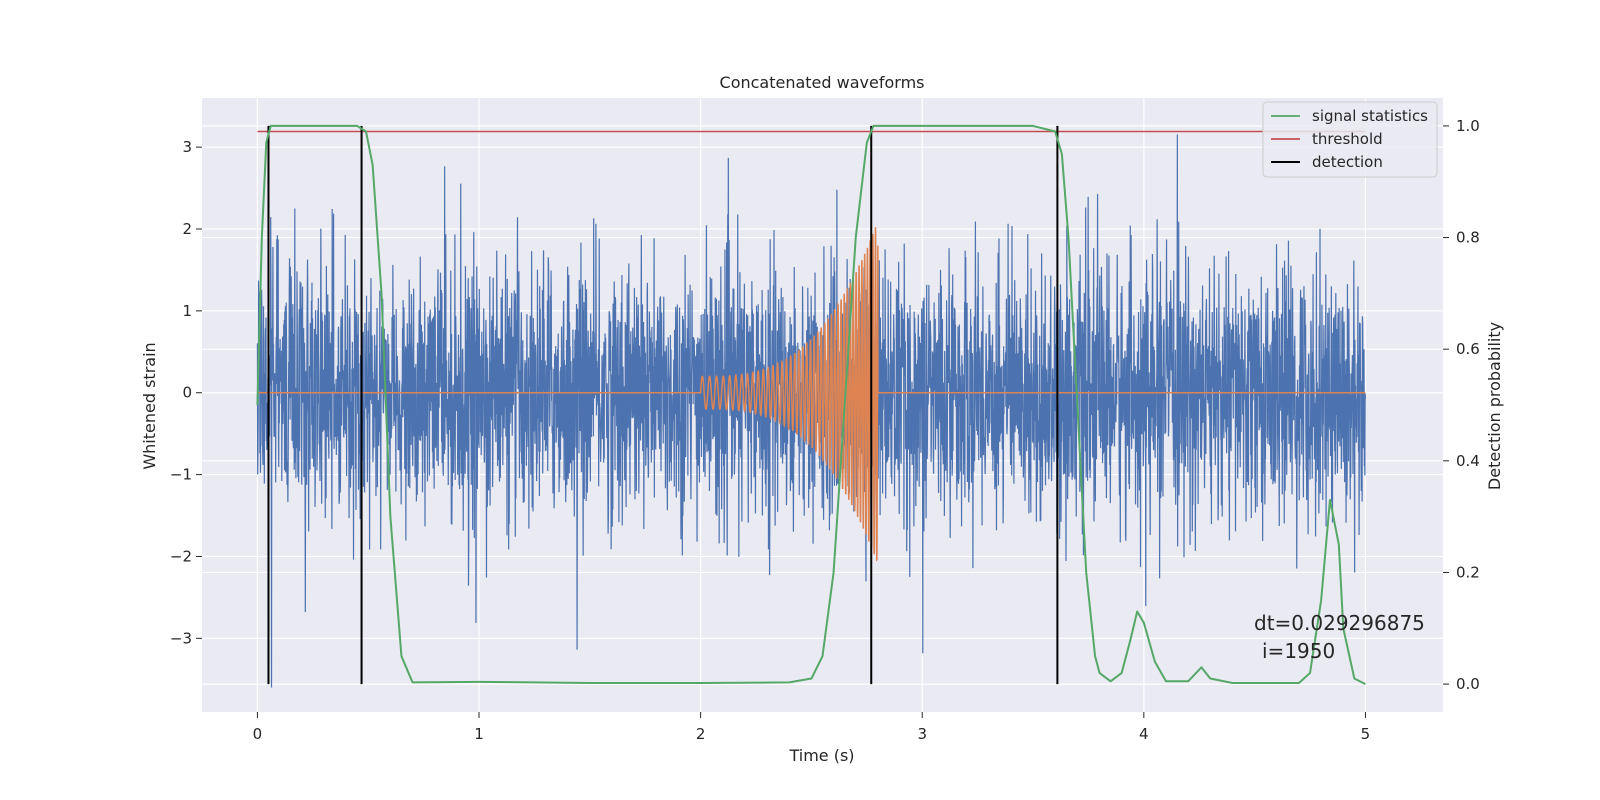 Image resolution: width=1600 pixels, height=800 pixels. Describe the element at coordinates (1144, 734) in the screenshot. I see `x-tick-label: 4` at that location.